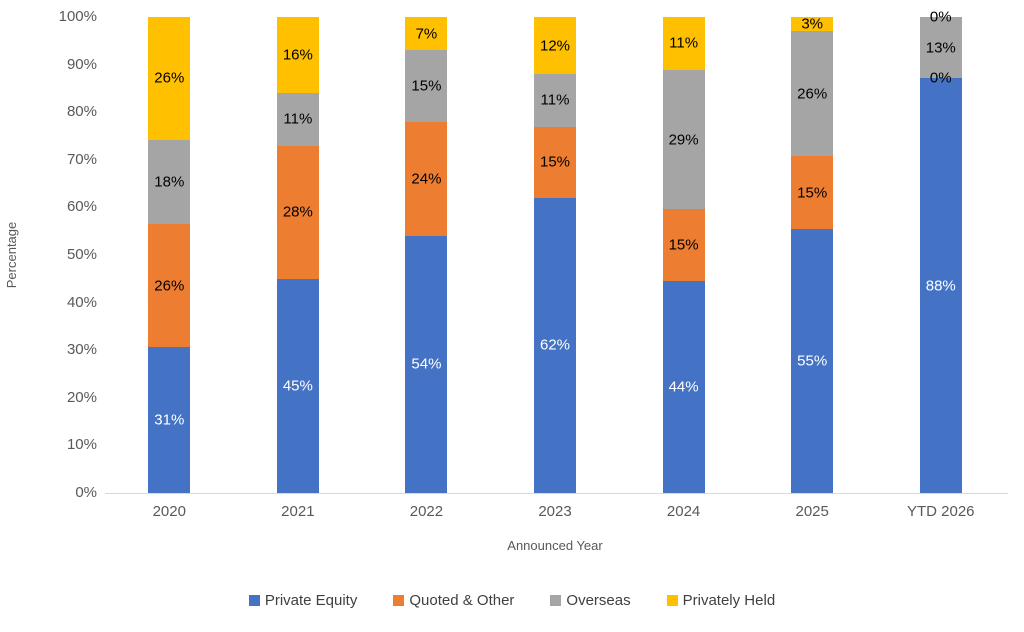  Describe the element at coordinates (81, 350) in the screenshot. I see `y-axis-tick-30-: 30%` at that location.